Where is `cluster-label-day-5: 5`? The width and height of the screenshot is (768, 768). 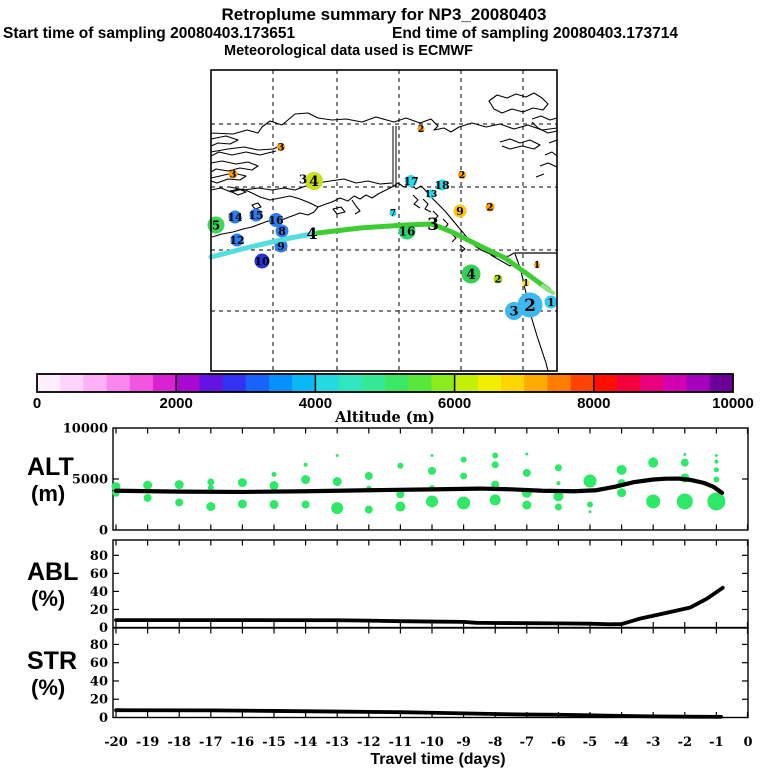
cluster-label-day-5: 5 is located at coordinates (216, 225).